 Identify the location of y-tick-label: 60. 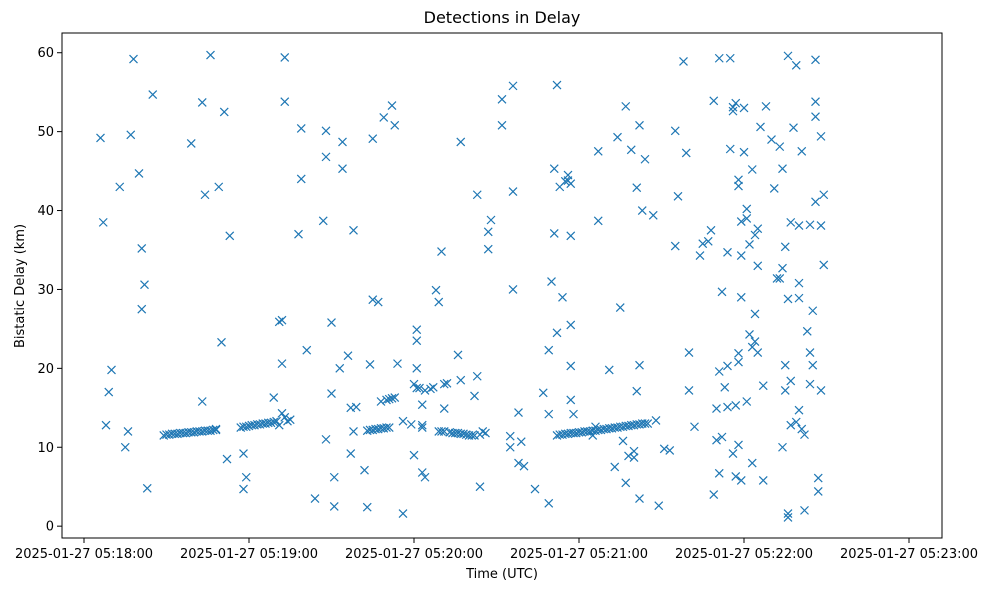
(45, 53).